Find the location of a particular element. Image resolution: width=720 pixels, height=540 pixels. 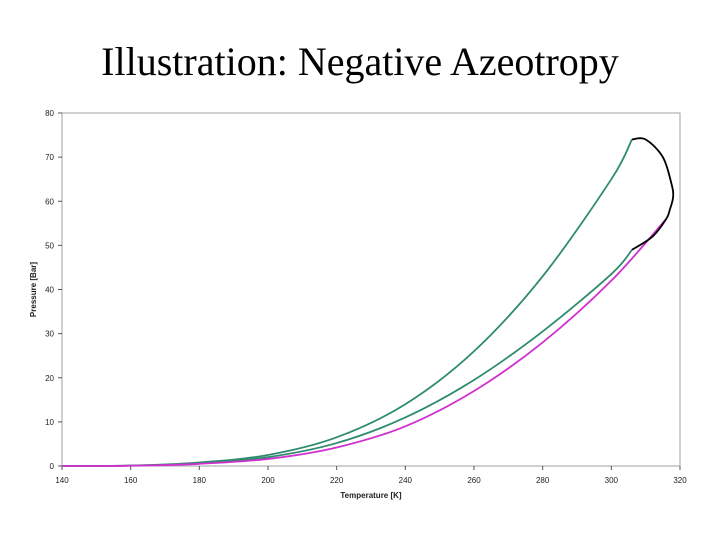

y-tick-label: 10 is located at coordinates (49, 422).